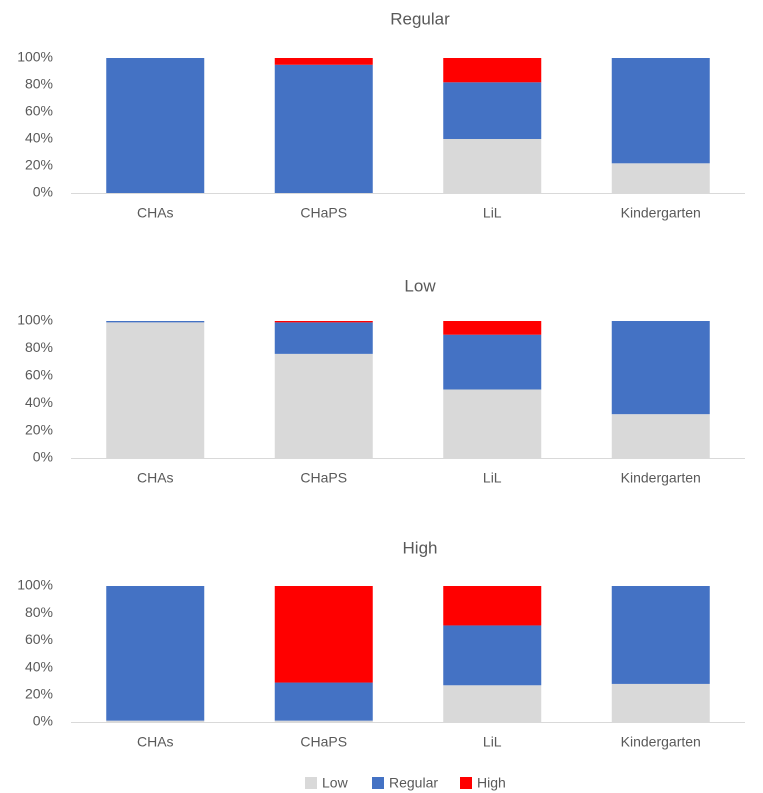  I want to click on chart-title: High, so click(420, 547).